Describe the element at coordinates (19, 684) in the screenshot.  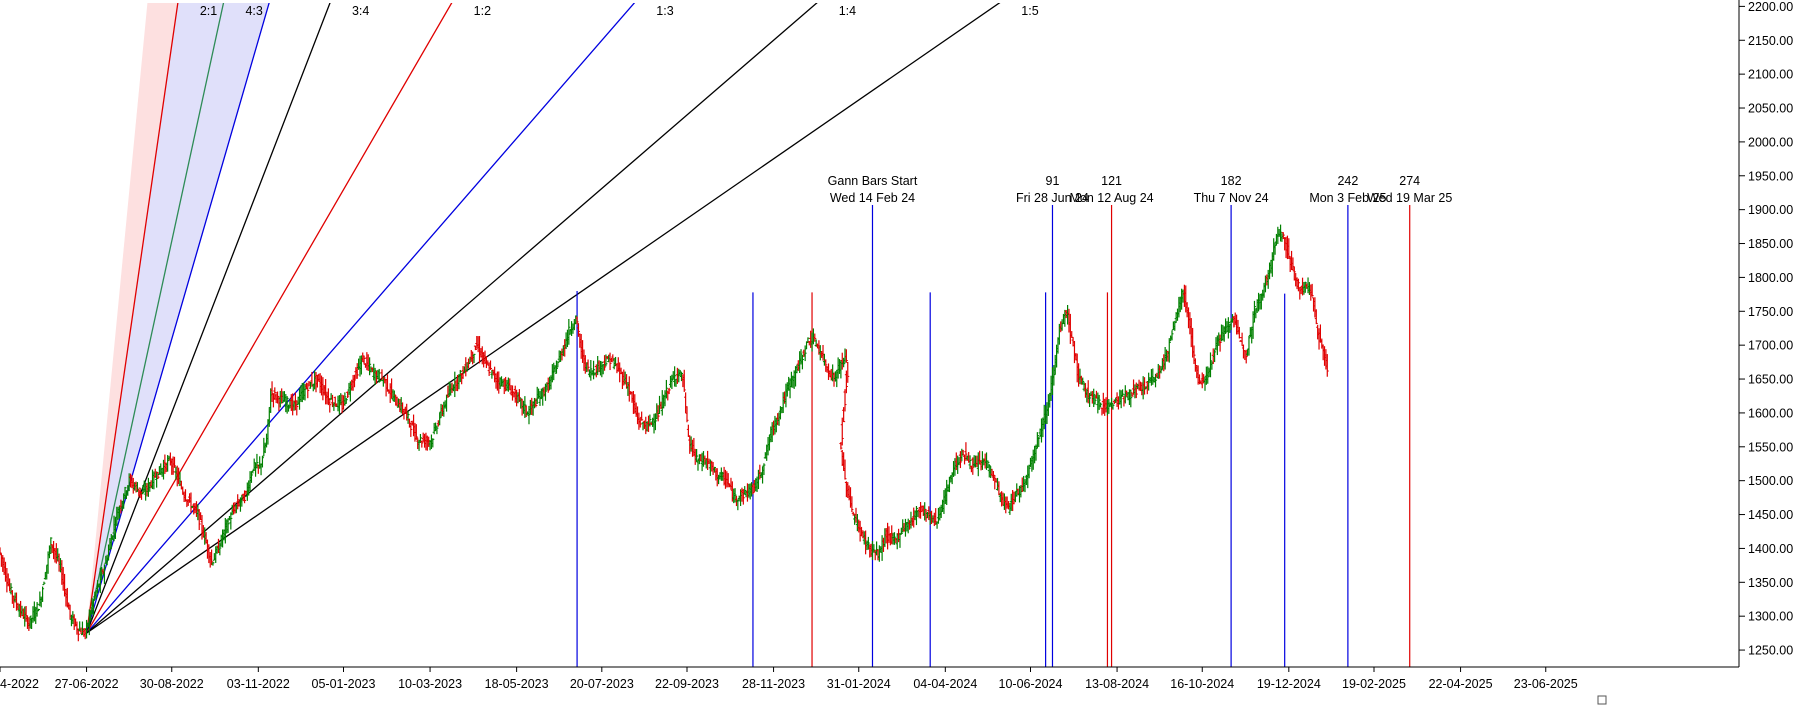
I see `date-tick-label: 4-2022` at that location.